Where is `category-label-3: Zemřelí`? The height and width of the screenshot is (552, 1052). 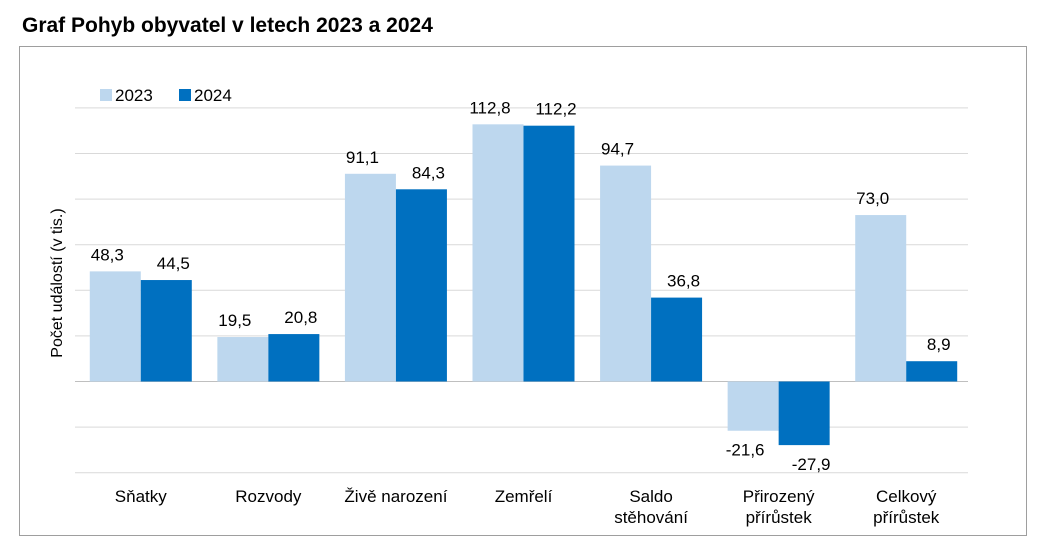 category-label-3: Zemřelí is located at coordinates (524, 496).